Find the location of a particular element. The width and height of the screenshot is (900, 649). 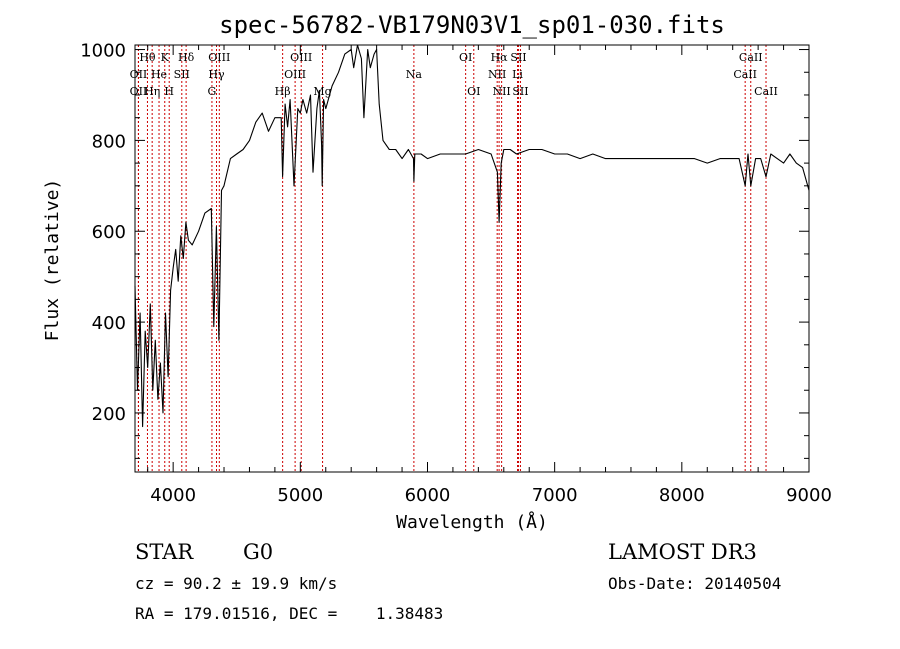

obs-date: Obs-Date: 20140504 is located at coordinates (694, 583).